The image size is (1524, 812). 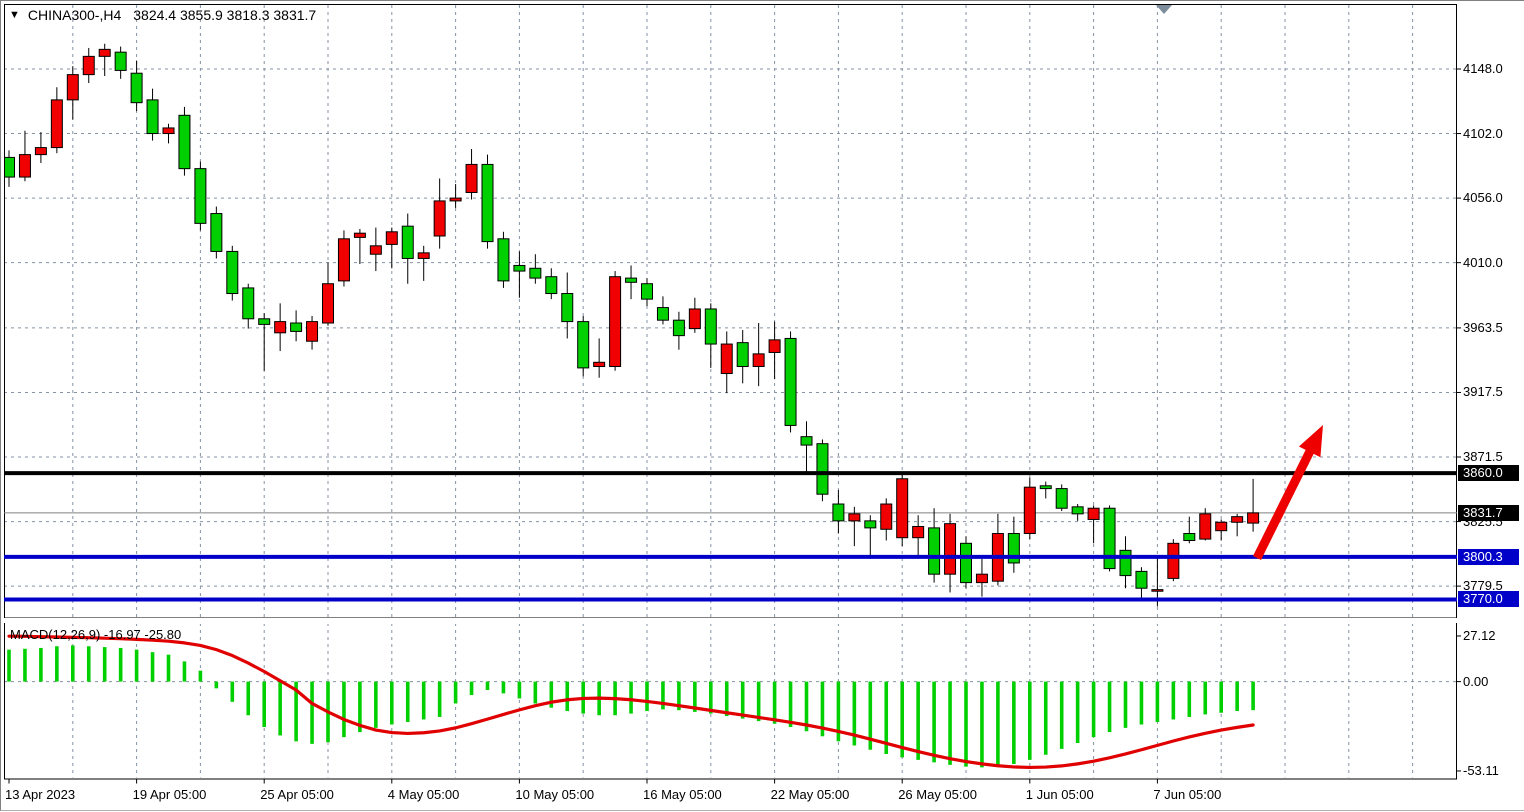 I want to click on price-tick-label: 3871.5, so click(x=1483, y=456).